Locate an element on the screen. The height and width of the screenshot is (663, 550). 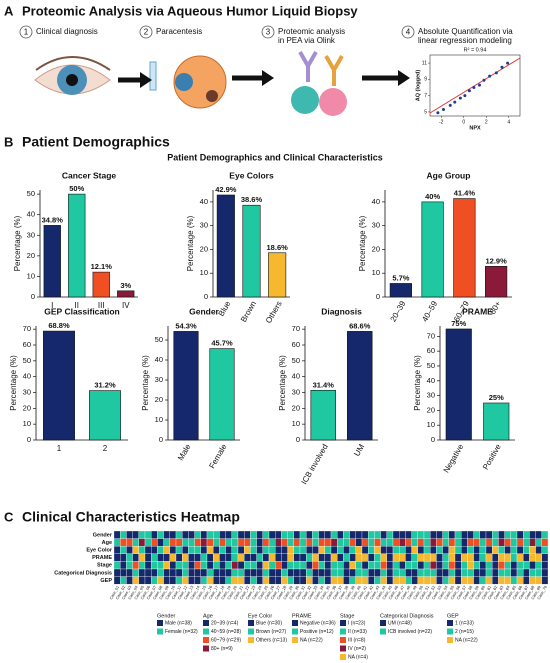
heatmap-column-label: Case_48 is located at coordinates (405, 592).